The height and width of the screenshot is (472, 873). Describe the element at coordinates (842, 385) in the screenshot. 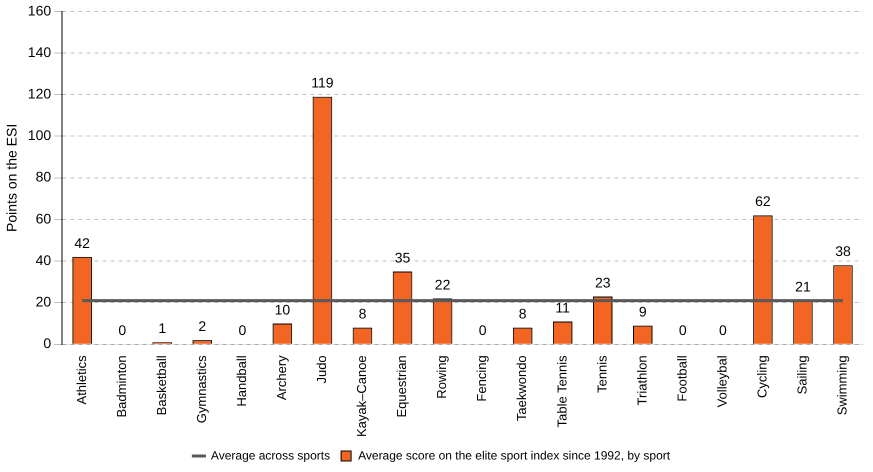

I see `x-tick-label: Swimming` at that location.